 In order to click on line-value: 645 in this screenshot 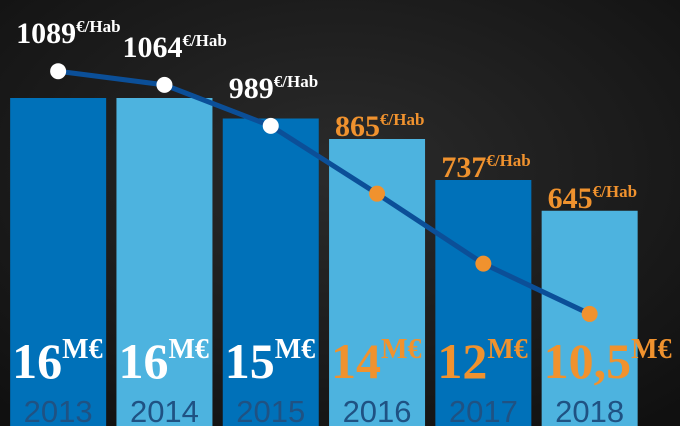, I will do `click(570, 198)`.